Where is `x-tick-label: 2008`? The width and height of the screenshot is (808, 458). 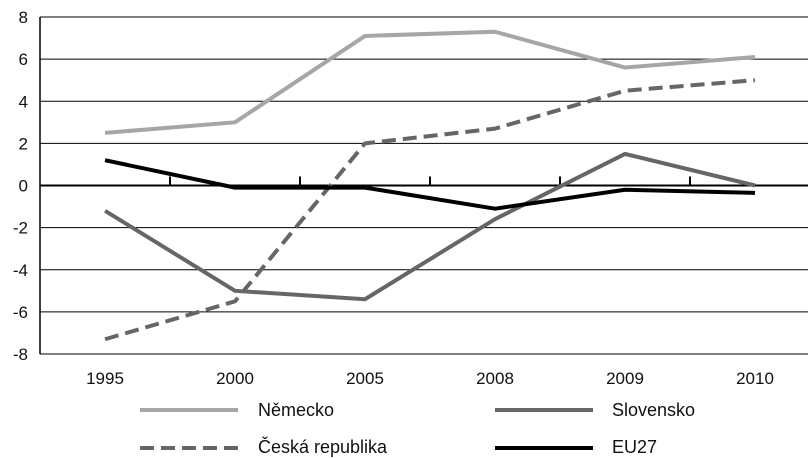 x-tick-label: 2008 is located at coordinates (495, 378).